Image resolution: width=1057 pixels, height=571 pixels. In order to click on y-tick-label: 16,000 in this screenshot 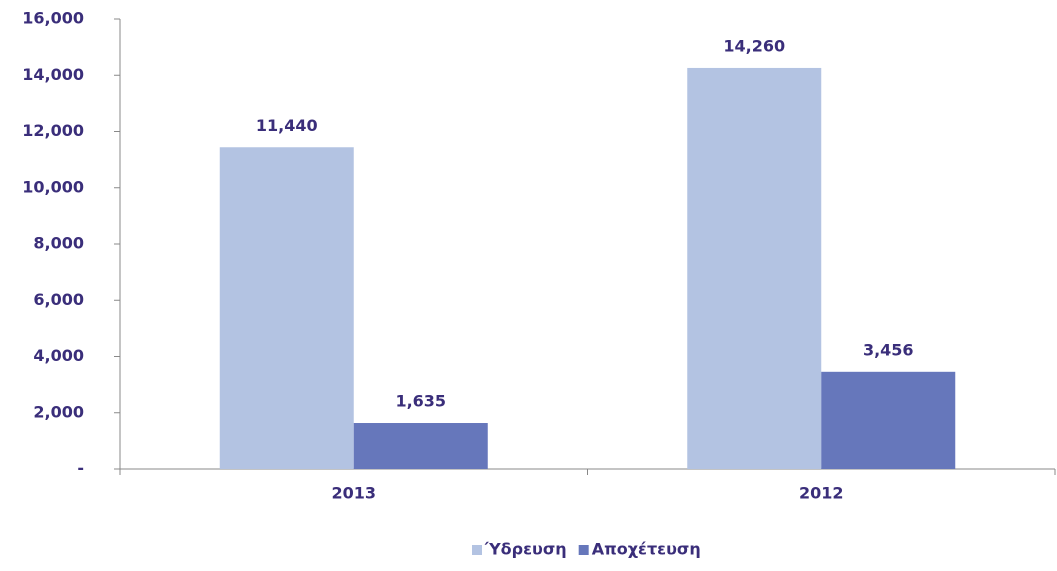, I will do `click(53, 18)`.